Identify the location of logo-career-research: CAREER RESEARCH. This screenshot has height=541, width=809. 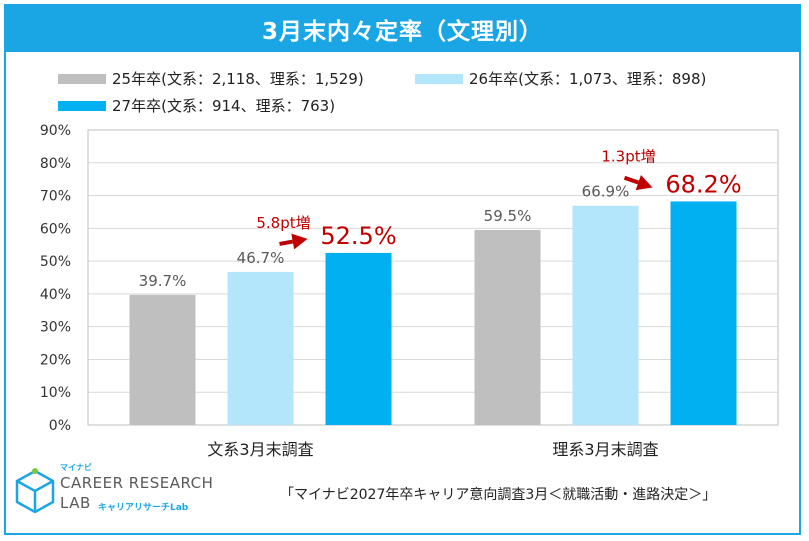
(137, 483).